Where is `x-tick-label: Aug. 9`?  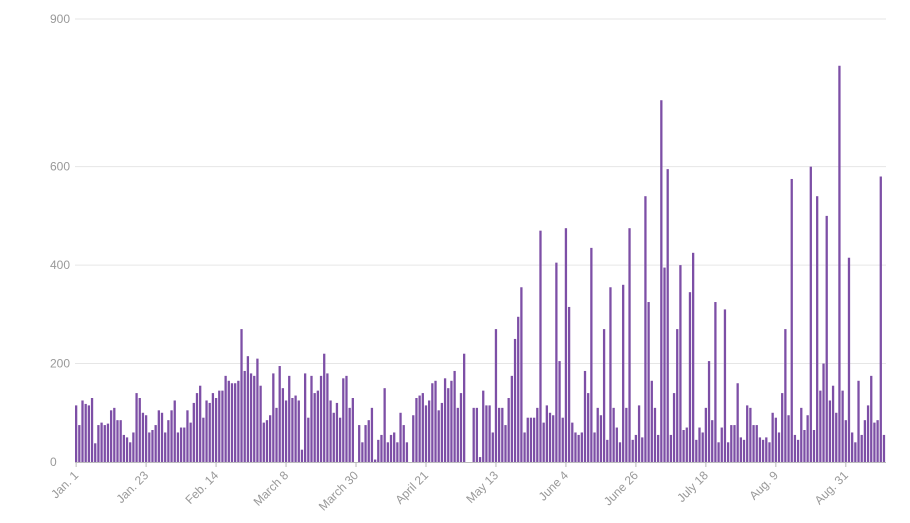 x-tick-label: Aug. 9 is located at coordinates (764, 485).